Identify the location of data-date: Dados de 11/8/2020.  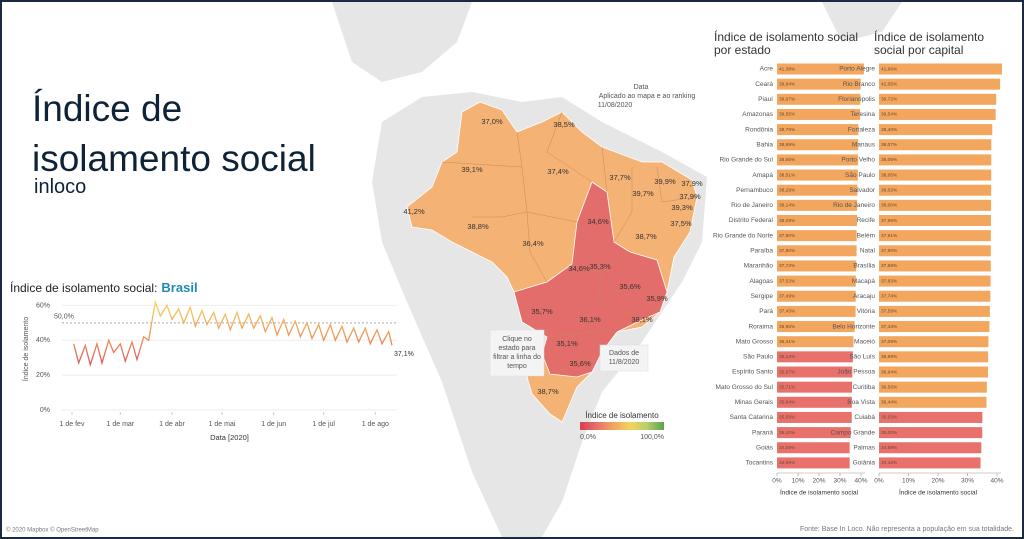
(624, 358).